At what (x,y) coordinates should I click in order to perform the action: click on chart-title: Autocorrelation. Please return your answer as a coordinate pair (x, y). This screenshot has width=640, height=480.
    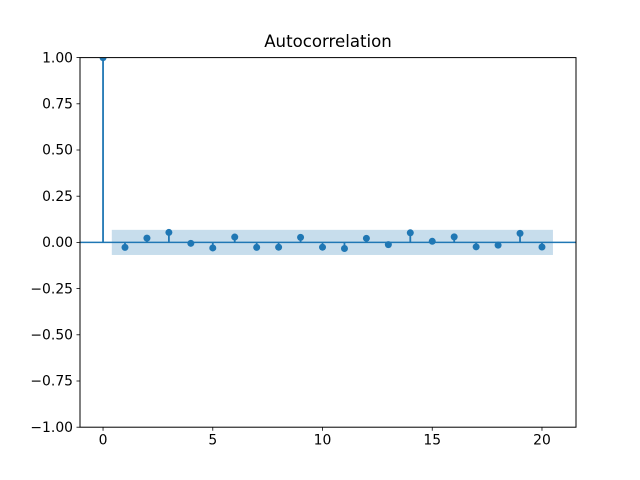
    Looking at the image, I should click on (328, 41).